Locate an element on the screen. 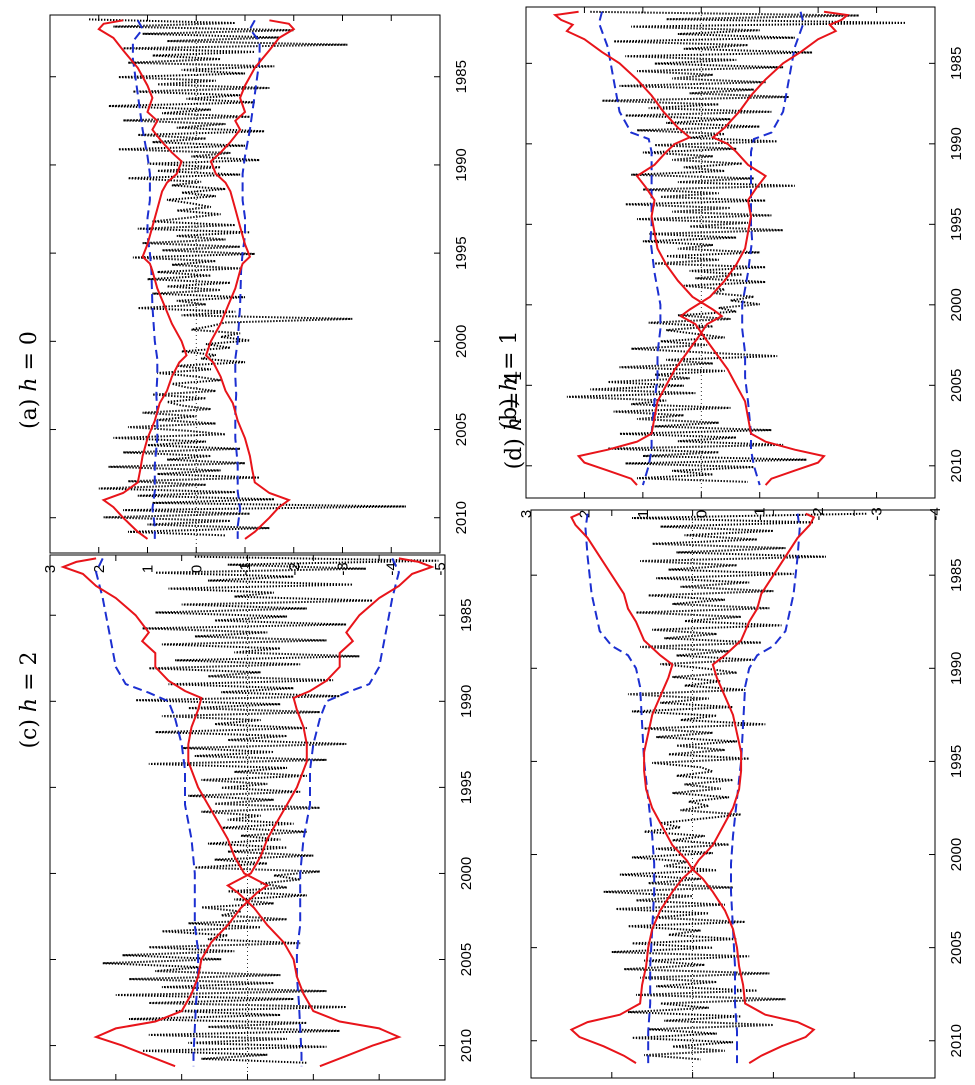  panel-title: (b) h = 1 is located at coordinates (509, 380).